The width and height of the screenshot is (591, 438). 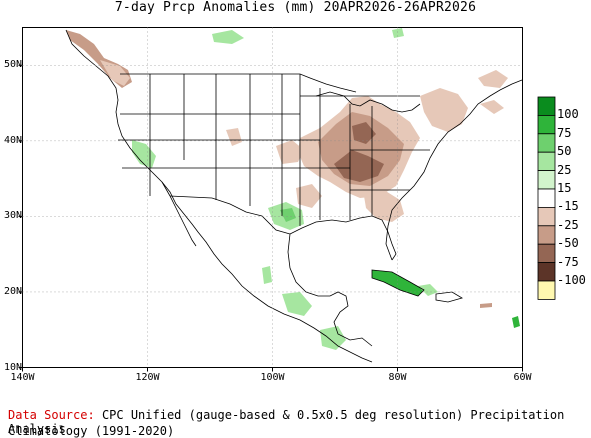 I want to click on dry-area-kentucky-dark, so click(x=359, y=166).